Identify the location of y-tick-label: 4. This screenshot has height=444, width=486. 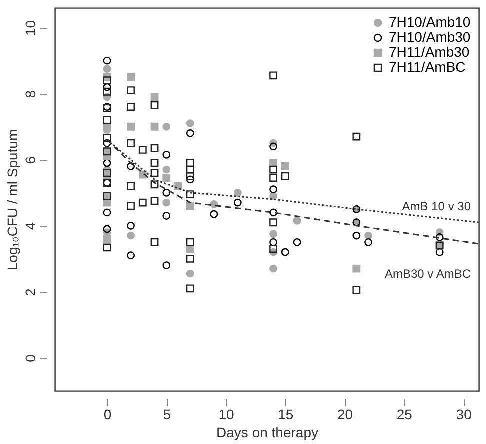
(30, 226).